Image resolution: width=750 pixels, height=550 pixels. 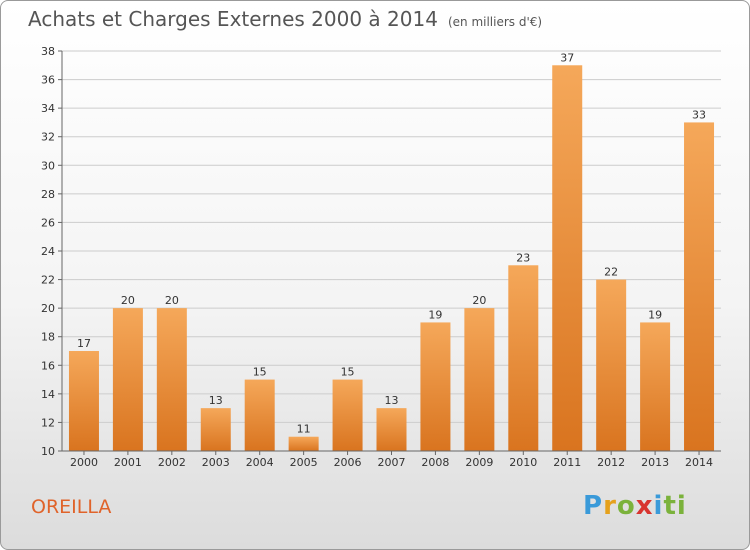 What do you see at coordinates (304, 429) in the screenshot?
I see `data-label-2005: 11` at bounding box center [304, 429].